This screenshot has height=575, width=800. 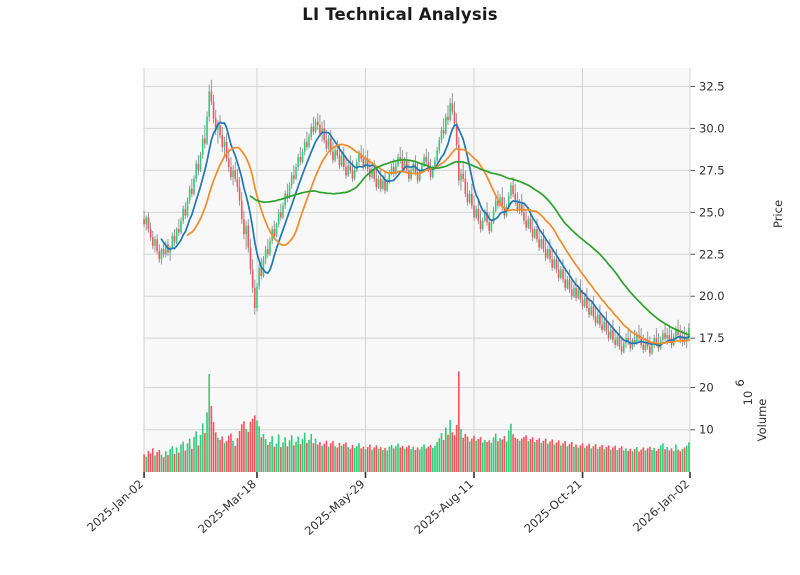 What do you see at coordinates (762, 420) in the screenshot?
I see `volume-axis-label: Volume` at bounding box center [762, 420].